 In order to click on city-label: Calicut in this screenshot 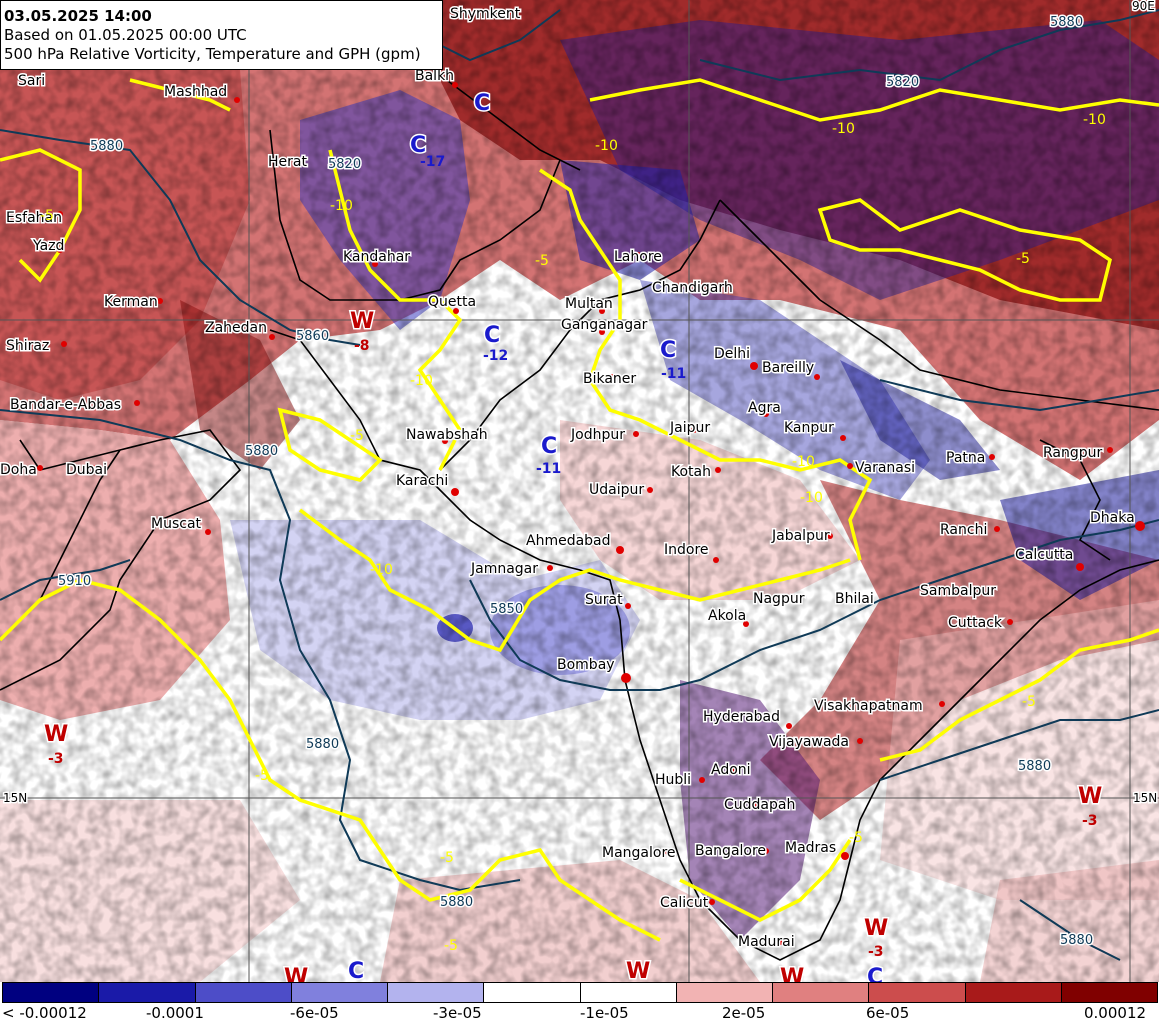, I will do `click(684, 903)`.